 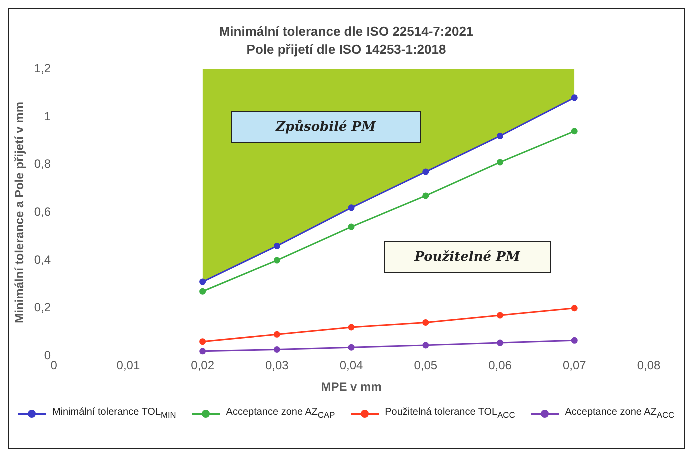 I want to click on x-axis-title: MPE v mm, so click(x=351, y=387).